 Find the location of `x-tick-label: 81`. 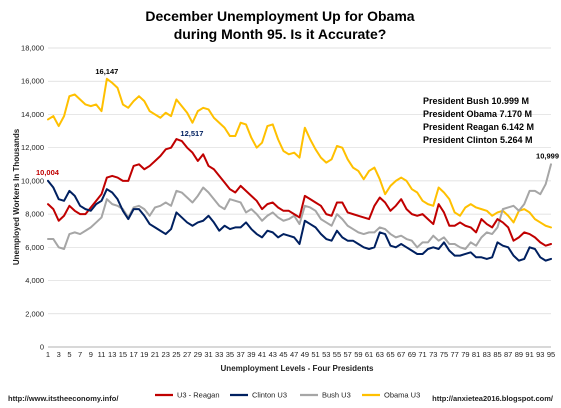

x-tick-label: 81 is located at coordinates (476, 354).